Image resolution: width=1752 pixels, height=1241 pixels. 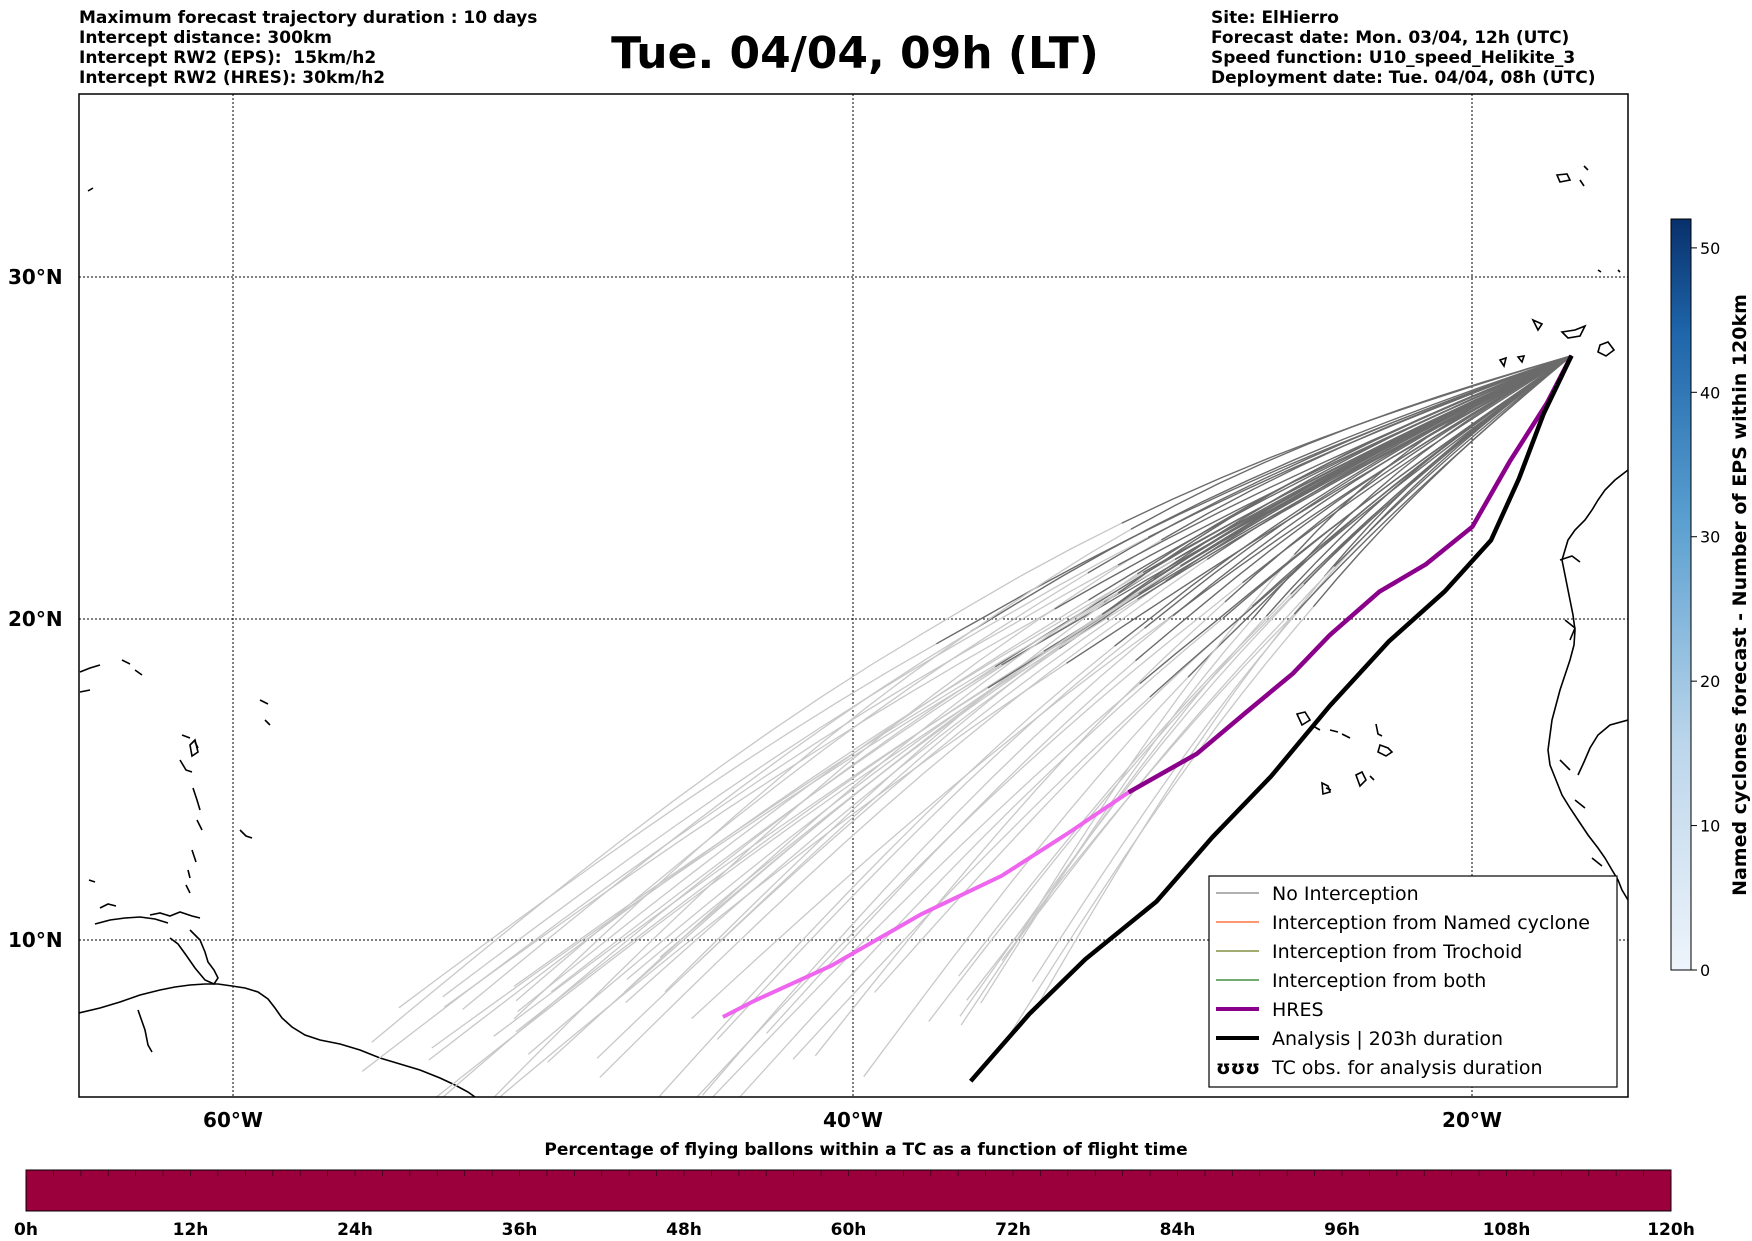 What do you see at coordinates (853, 1120) in the screenshot?
I see `lon-label-40w: 40°W` at bounding box center [853, 1120].